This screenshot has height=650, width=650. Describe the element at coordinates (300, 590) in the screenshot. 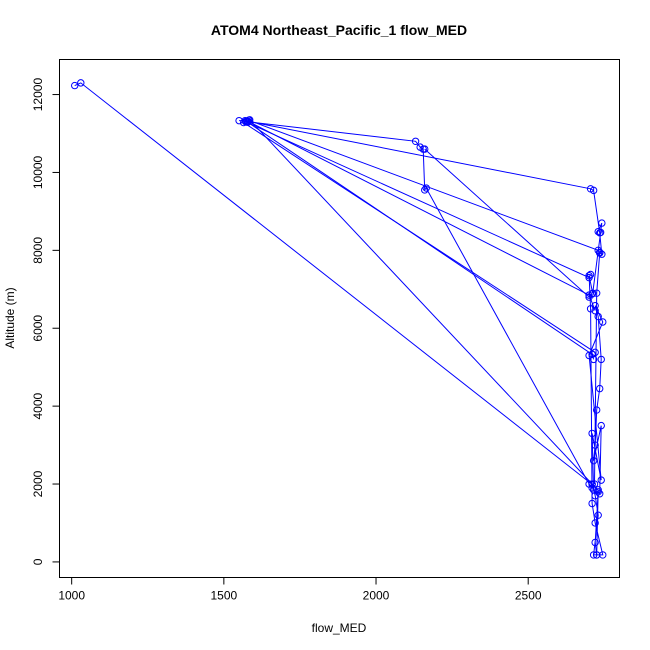

I see `x-axis: 1000 1500 2000 2500` at that location.